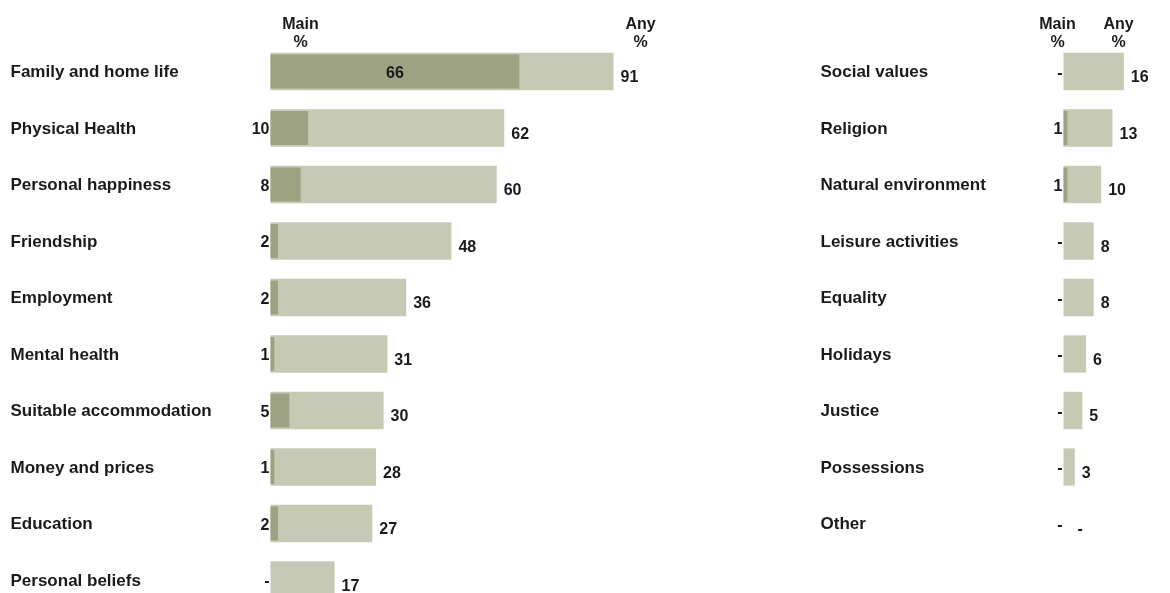 This screenshot has height=593, width=1170. I want to click on data-label: 62, so click(520, 133).